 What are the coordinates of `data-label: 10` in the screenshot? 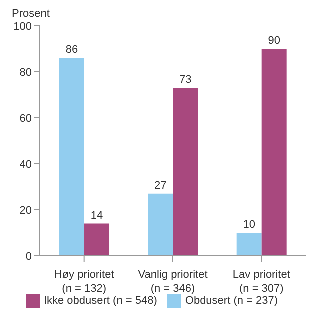 It's located at (249, 225).